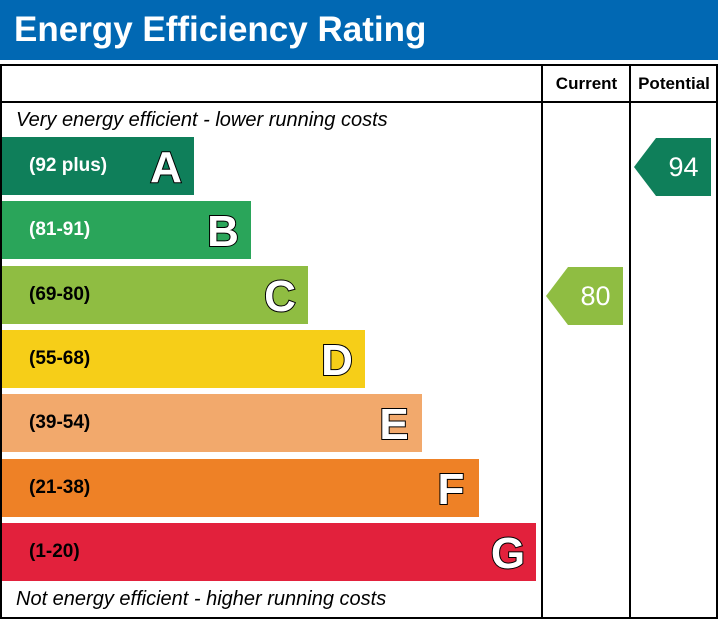 The height and width of the screenshot is (619, 718). I want to click on current-rating-arrow: 80, so click(584, 295).